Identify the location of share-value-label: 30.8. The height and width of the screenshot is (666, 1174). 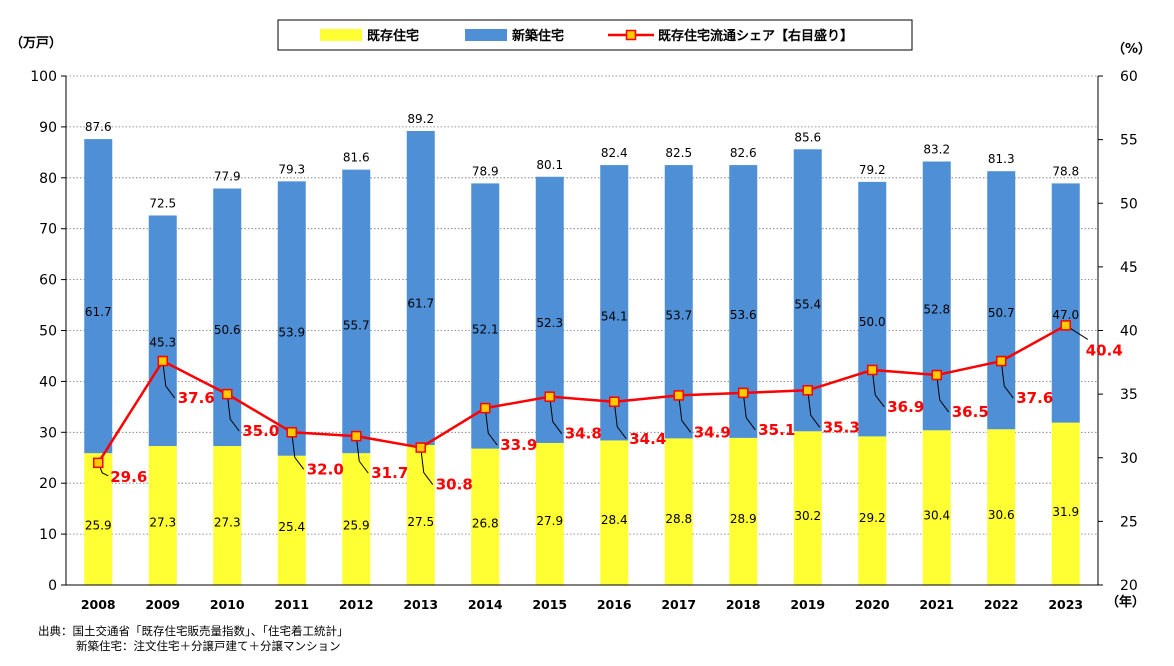
(454, 485).